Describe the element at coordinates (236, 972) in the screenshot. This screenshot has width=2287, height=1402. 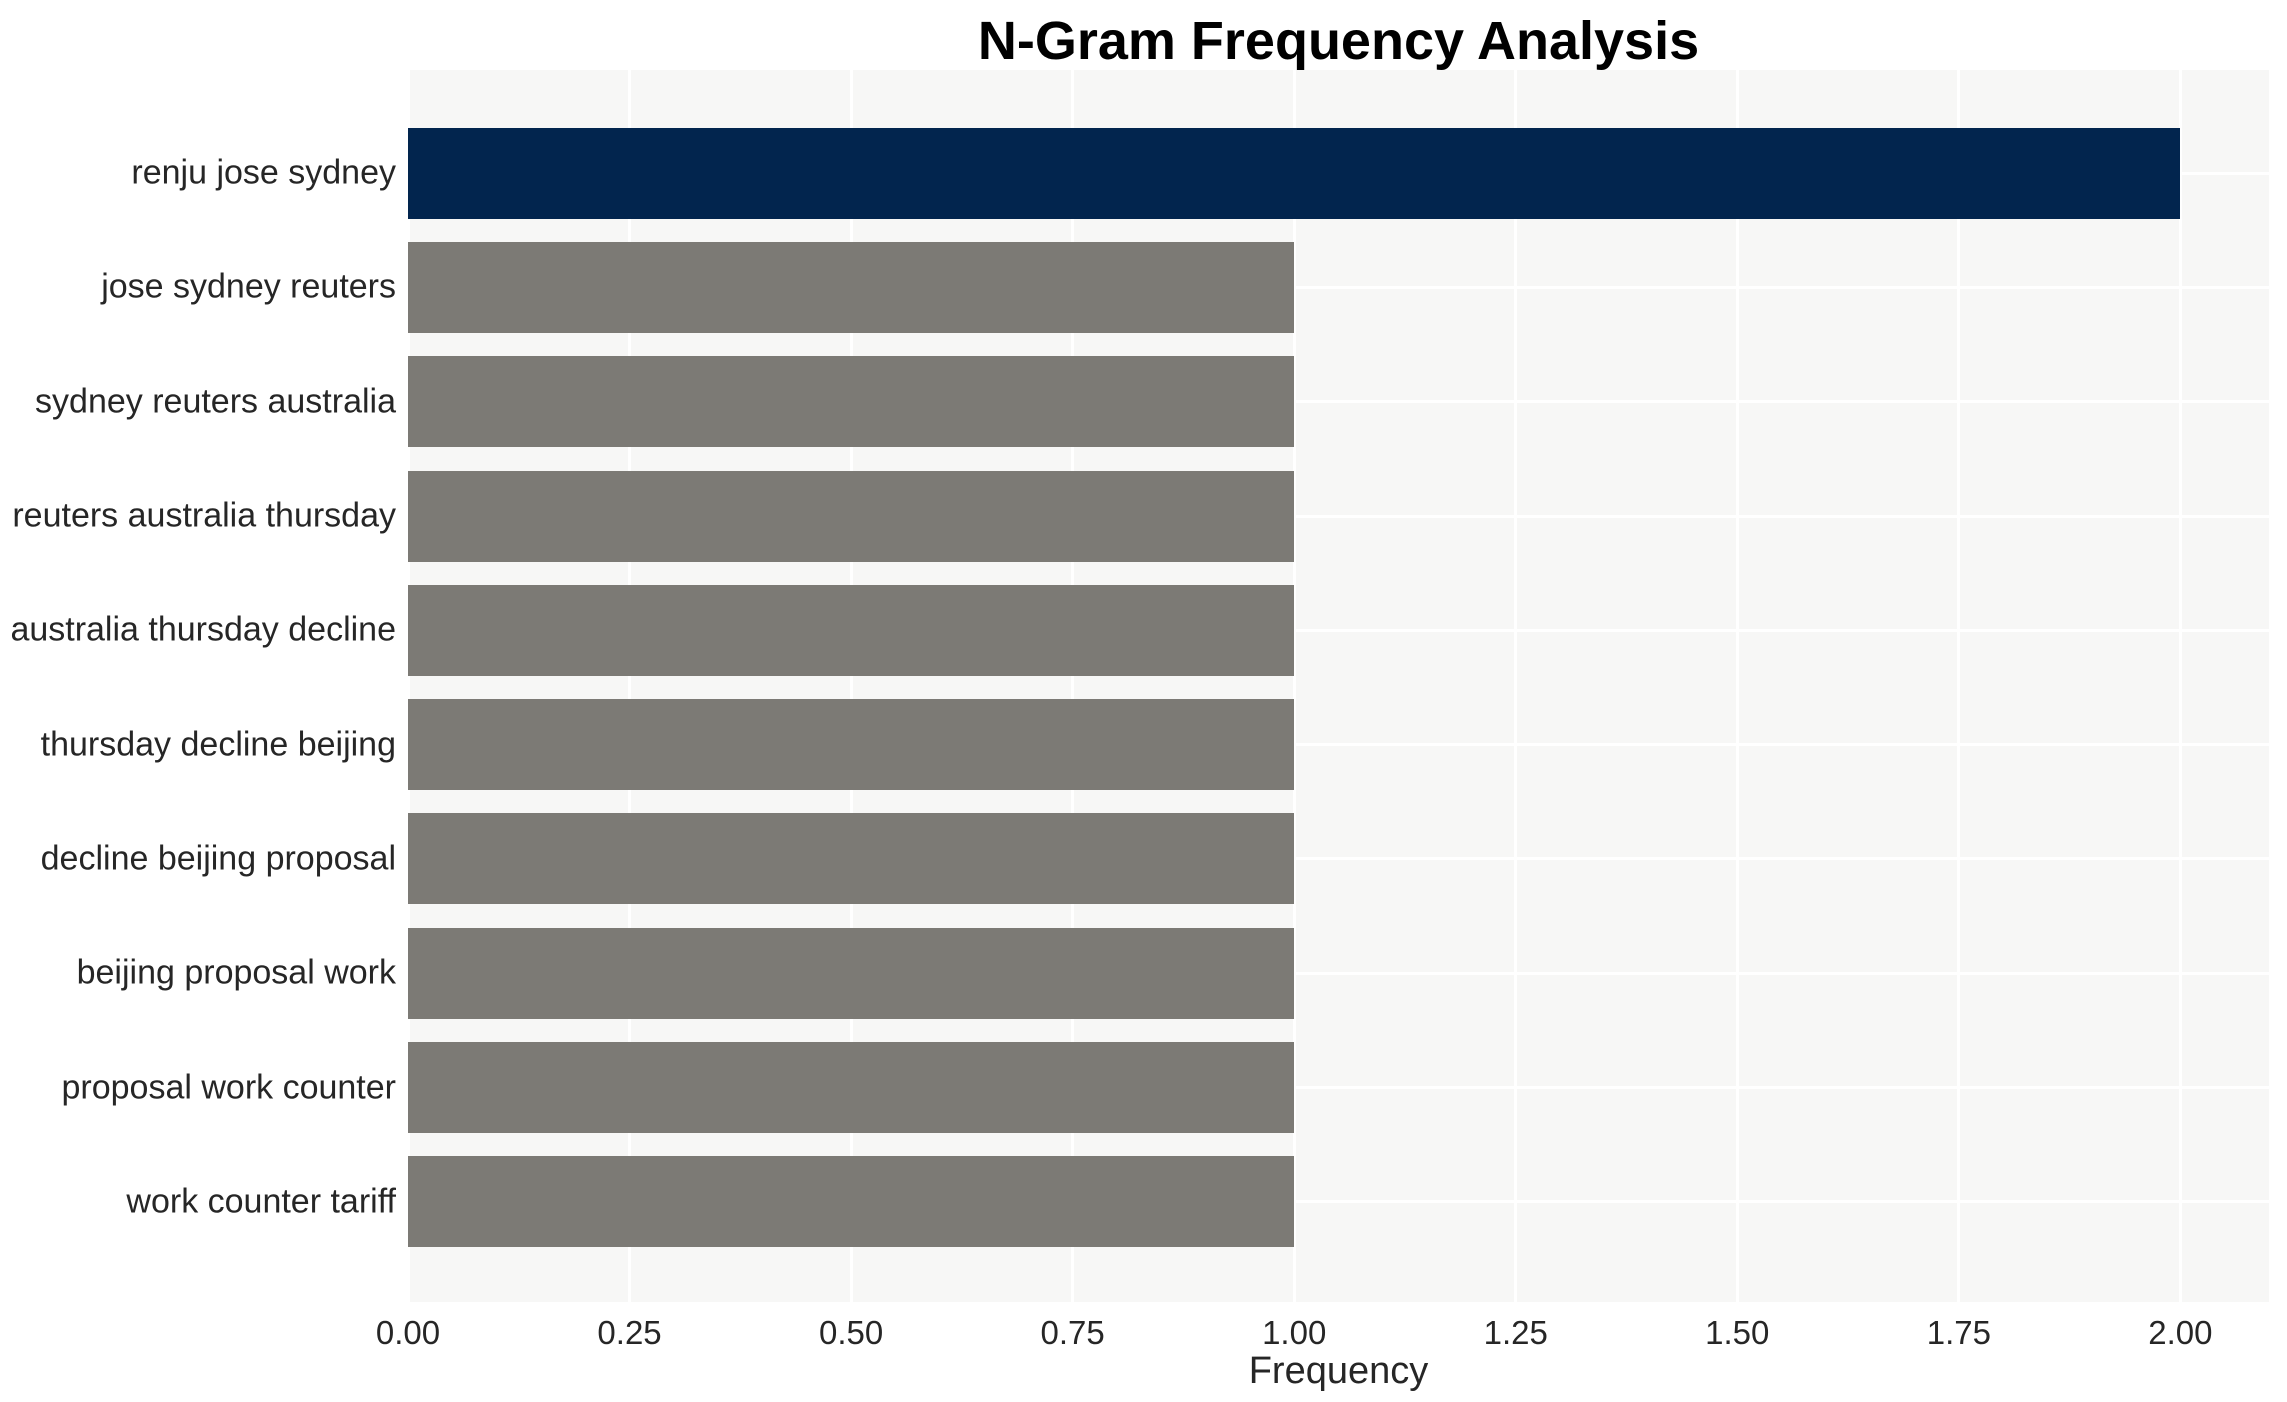
I see `y-tick-label: beijing proposal work` at that location.